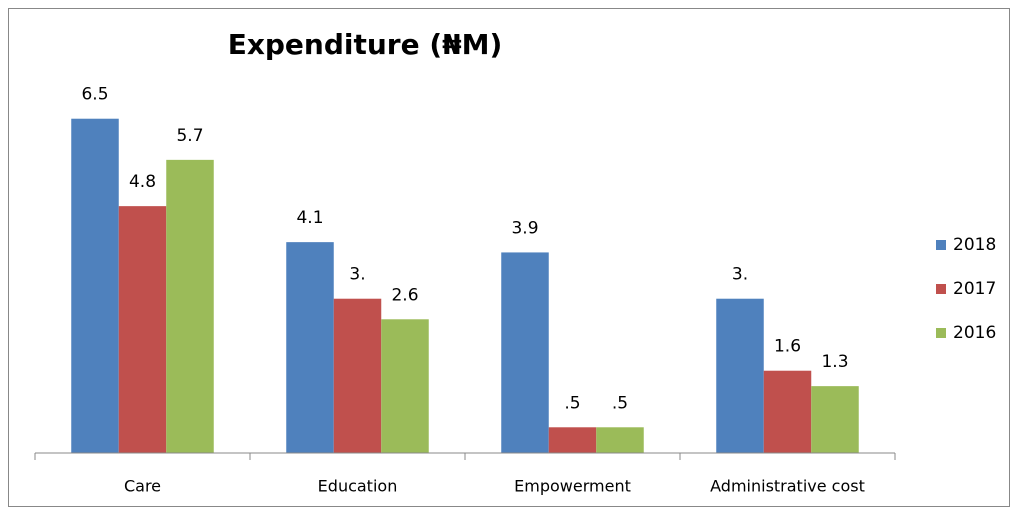 This screenshot has height=514, width=1018. Describe the element at coordinates (974, 245) in the screenshot. I see `legend-label: 2018` at that location.